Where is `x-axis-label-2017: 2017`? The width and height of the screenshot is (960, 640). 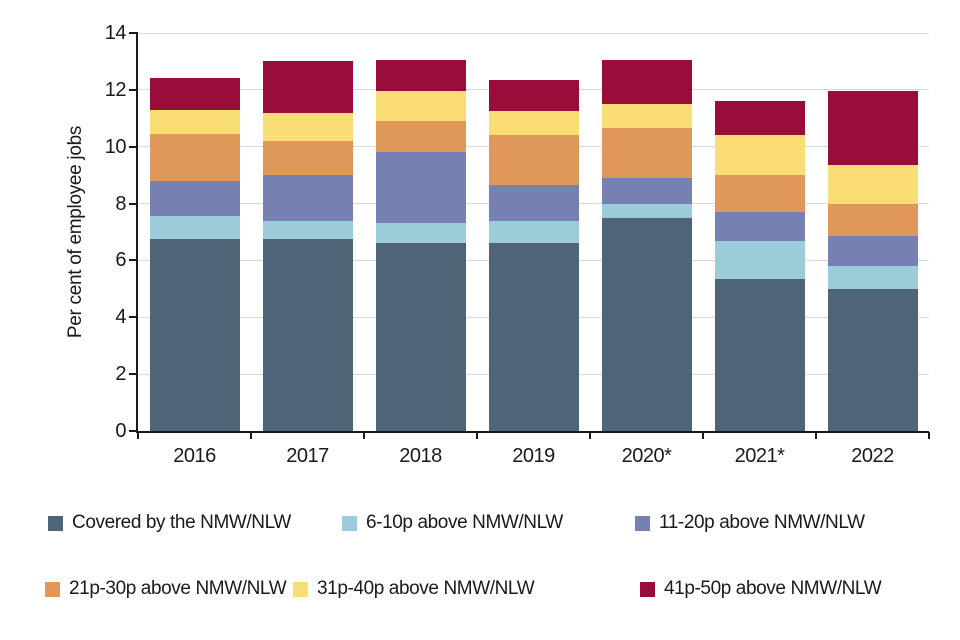
x-axis-label-2017: 2017 is located at coordinates (307, 456).